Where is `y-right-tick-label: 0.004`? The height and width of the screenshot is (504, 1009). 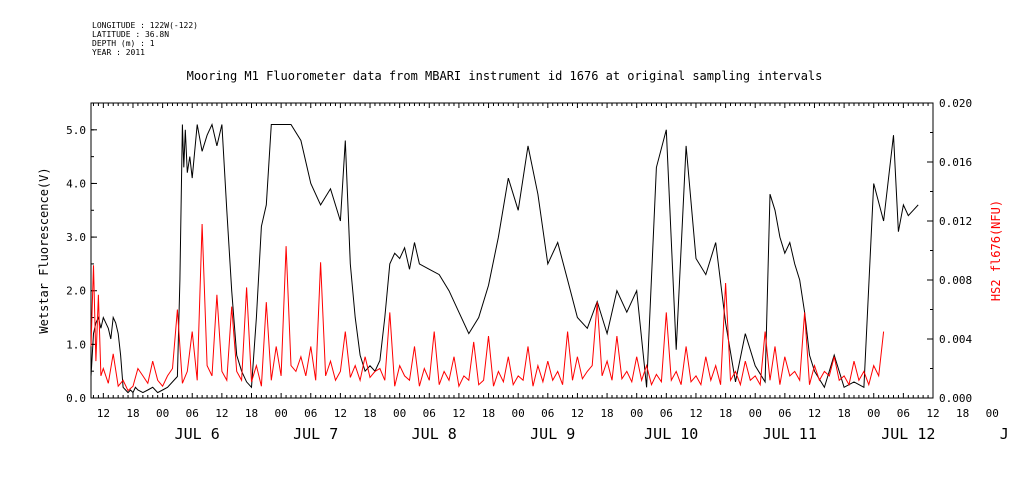
y-right-tick-label: 0.004 is located at coordinates (955, 339).